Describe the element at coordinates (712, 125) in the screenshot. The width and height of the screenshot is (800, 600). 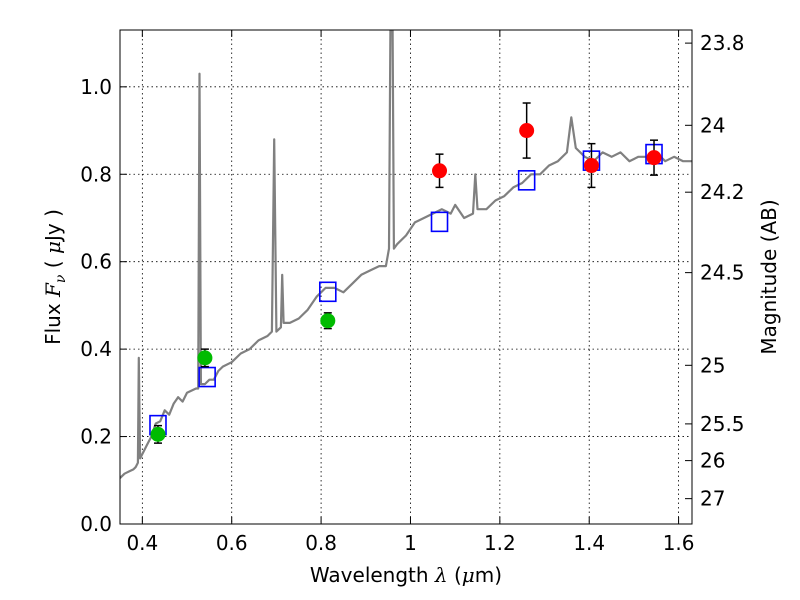
I see `y-tick-label-right: 24` at that location.